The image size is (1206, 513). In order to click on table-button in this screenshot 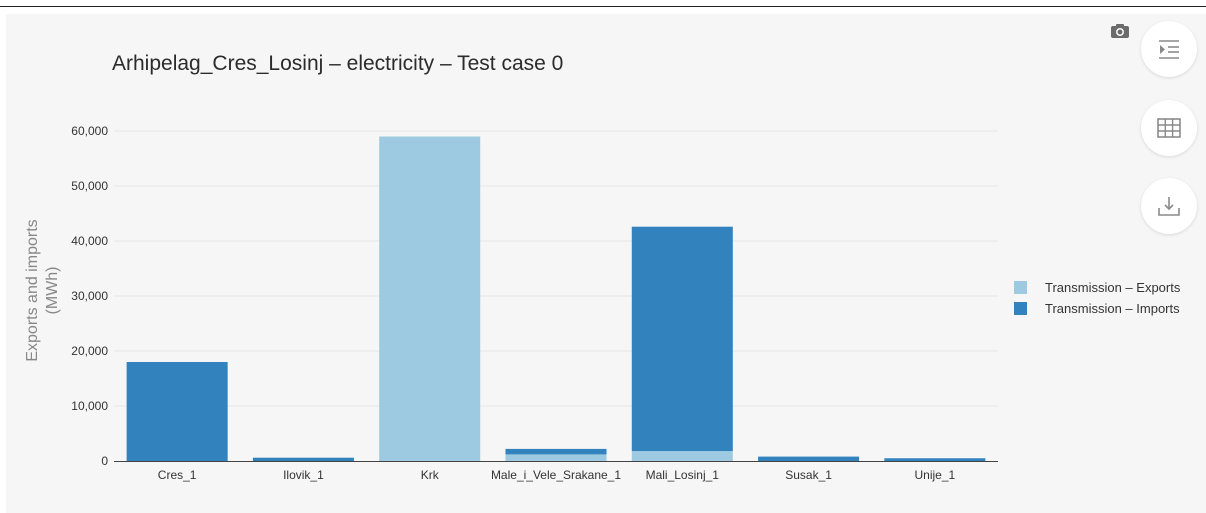, I will do `click(1169, 128)`.